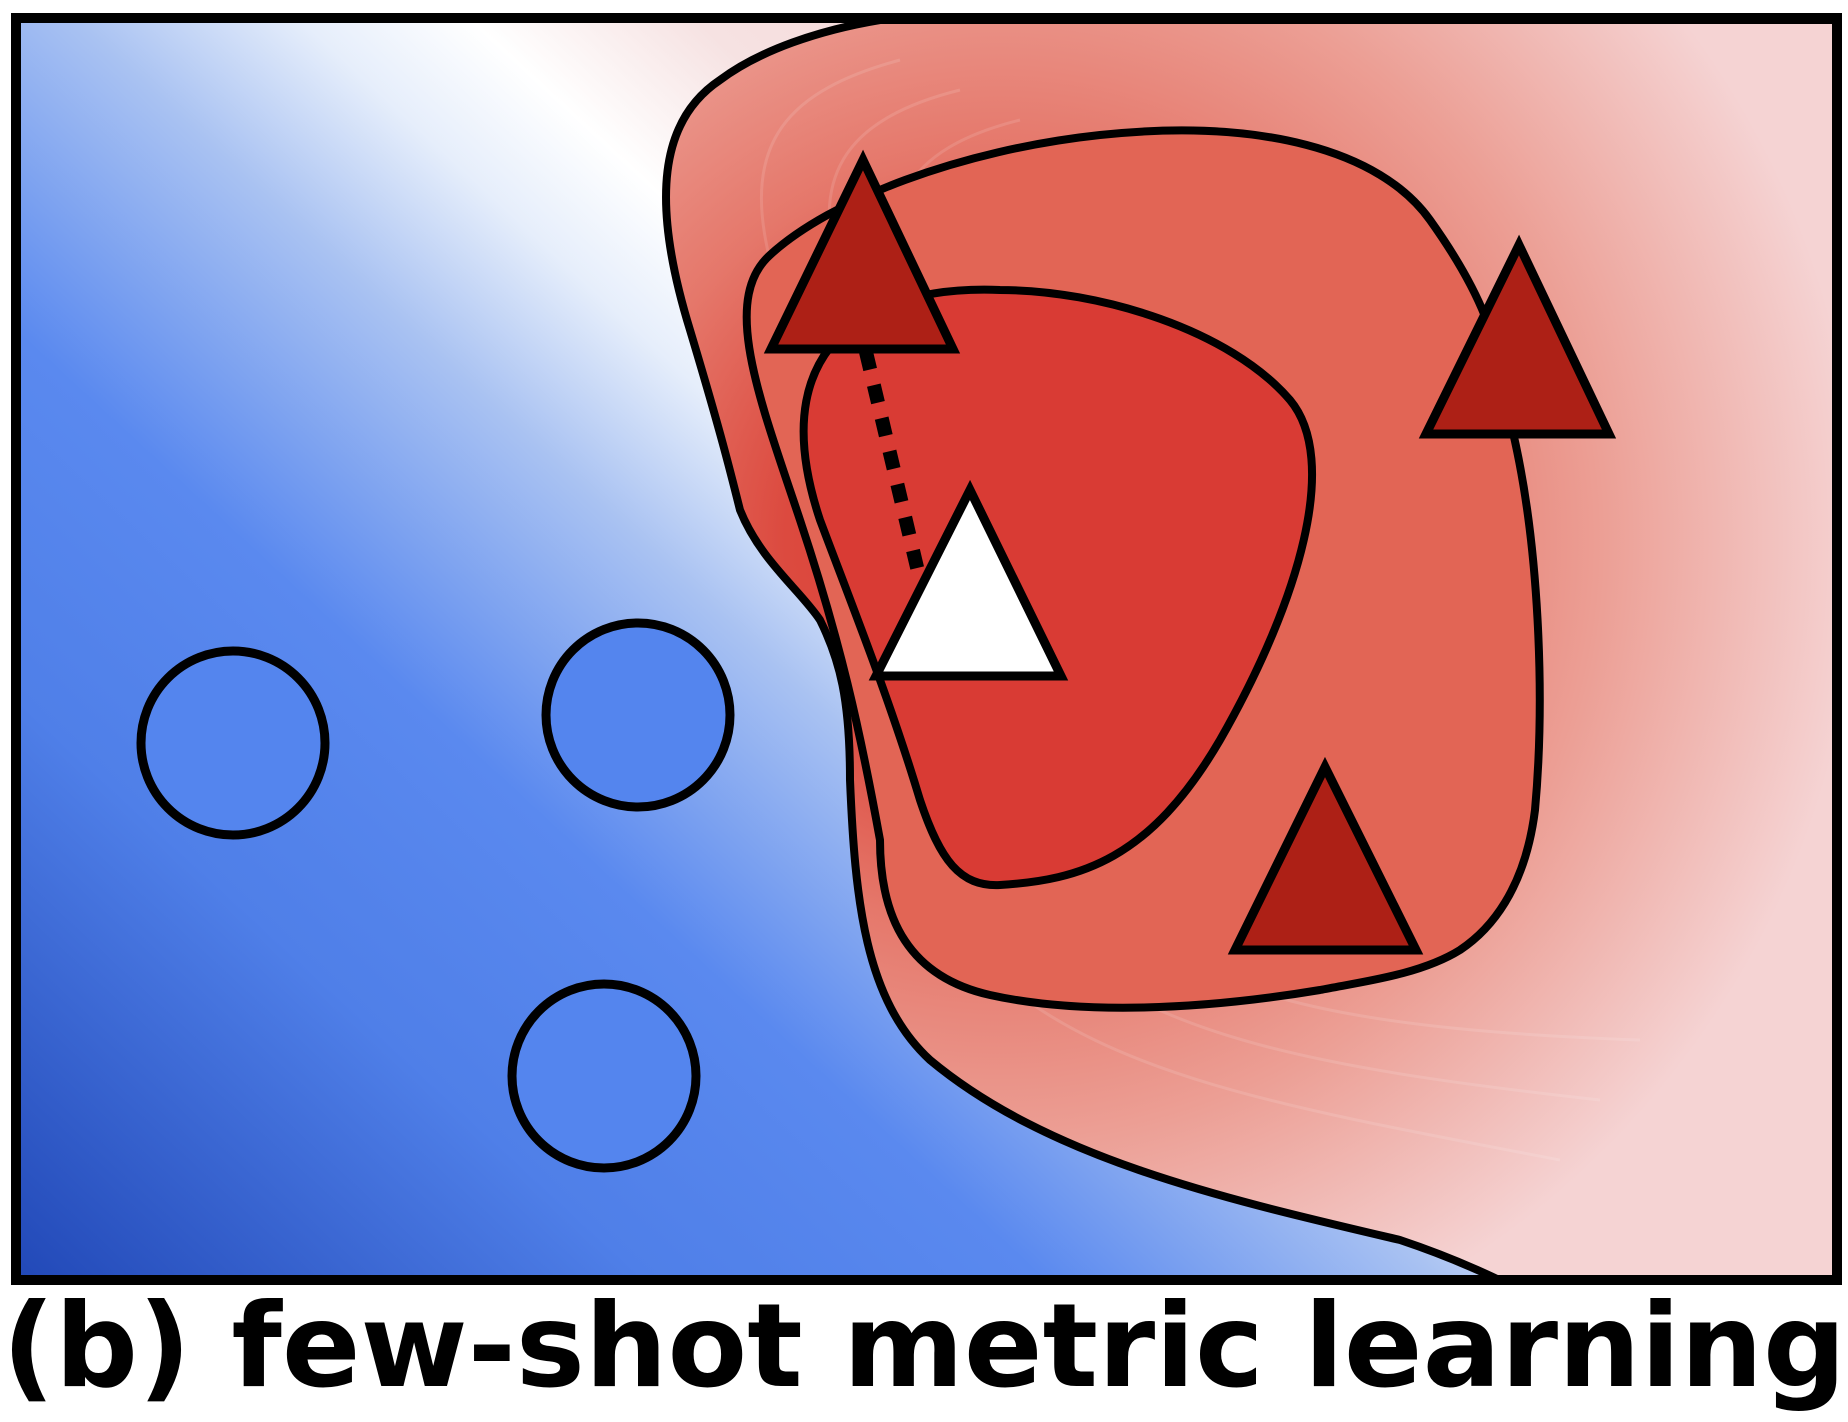 The width and height of the screenshot is (1848, 1422). I want to click on query-triangle, so click(968, 580).